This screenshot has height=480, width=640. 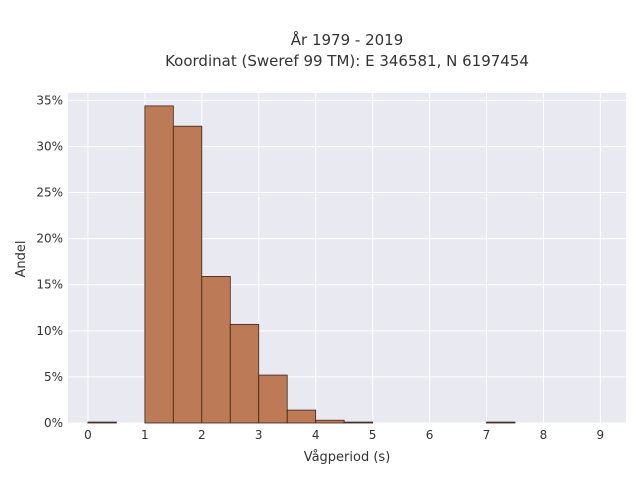 What do you see at coordinates (259, 435) in the screenshot?
I see `x-tick-label: 3` at bounding box center [259, 435].